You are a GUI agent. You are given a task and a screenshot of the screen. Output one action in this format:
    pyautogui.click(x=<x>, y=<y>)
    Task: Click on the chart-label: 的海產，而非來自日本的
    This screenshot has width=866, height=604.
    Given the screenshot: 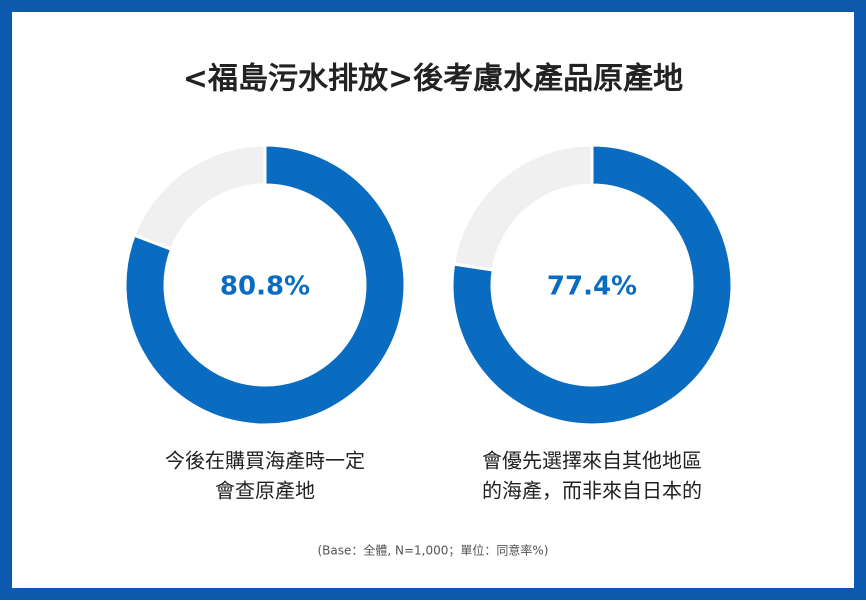 What is the action you would take?
    pyautogui.click(x=592, y=491)
    